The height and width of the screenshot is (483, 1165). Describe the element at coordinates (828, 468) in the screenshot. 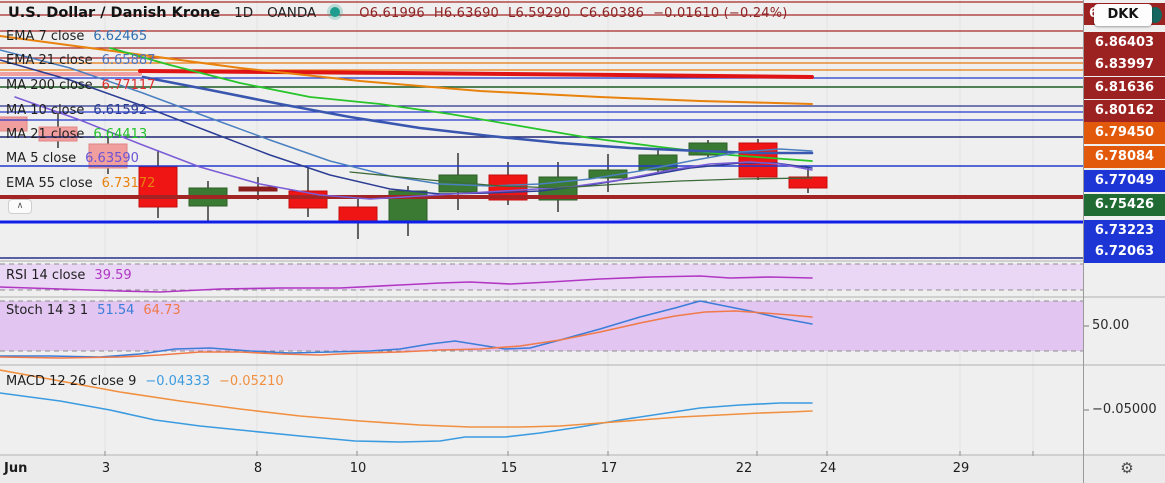

I see `time-axis-label: 24` at that location.